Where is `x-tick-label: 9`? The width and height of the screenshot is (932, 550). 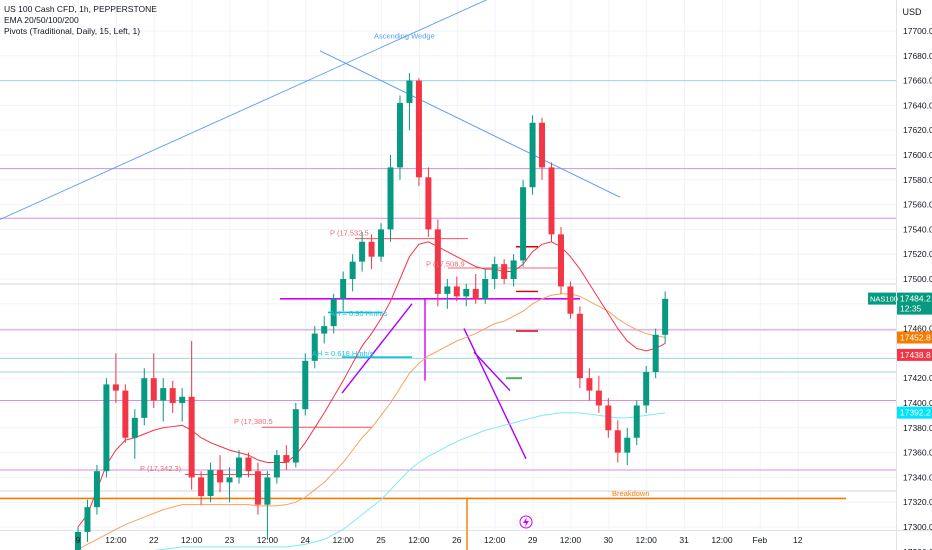
x-tick-label: 9 is located at coordinates (78, 540).